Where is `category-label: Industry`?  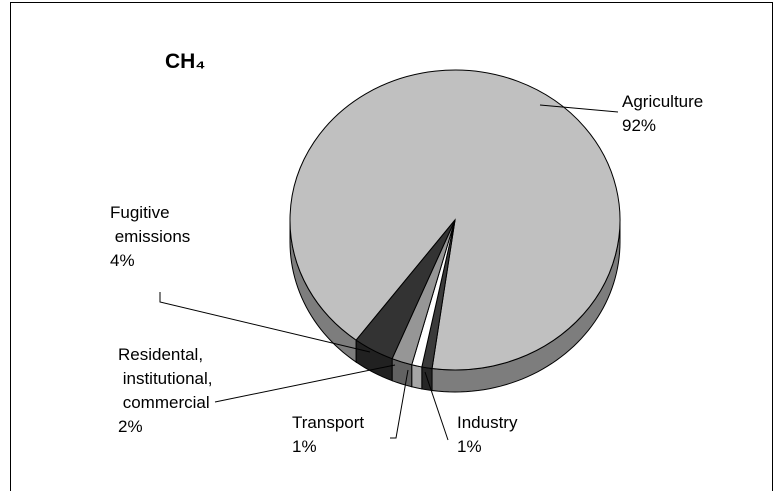 category-label: Industry is located at coordinates (487, 422).